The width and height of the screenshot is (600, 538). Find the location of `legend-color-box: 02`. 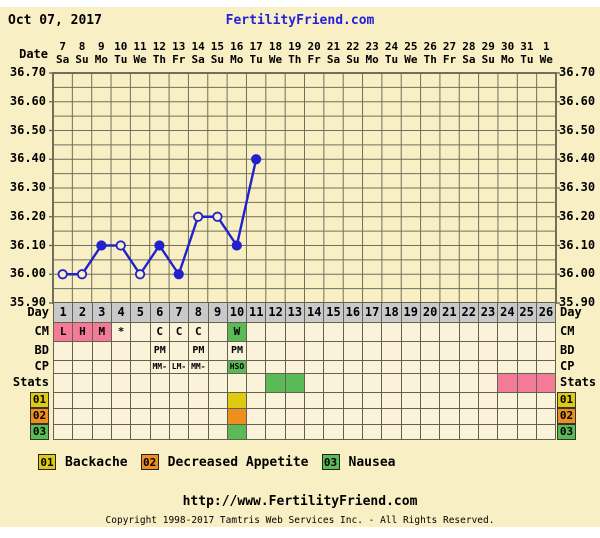

legend-color-box: 02 is located at coordinates (149, 462).